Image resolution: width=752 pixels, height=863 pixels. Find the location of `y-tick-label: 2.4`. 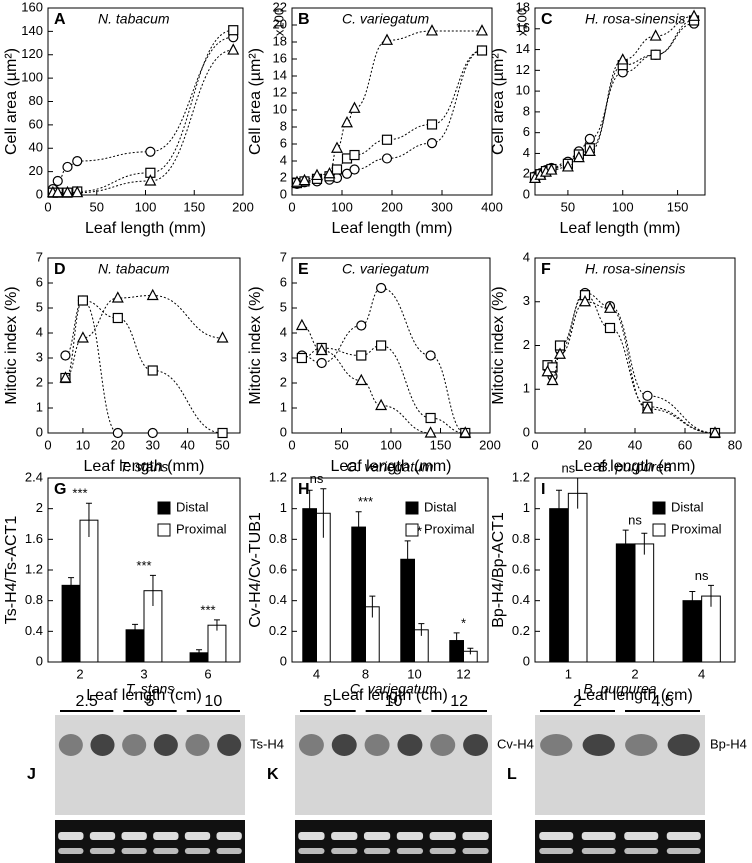

y-tick-label: 2.4 is located at coordinates (34, 476).